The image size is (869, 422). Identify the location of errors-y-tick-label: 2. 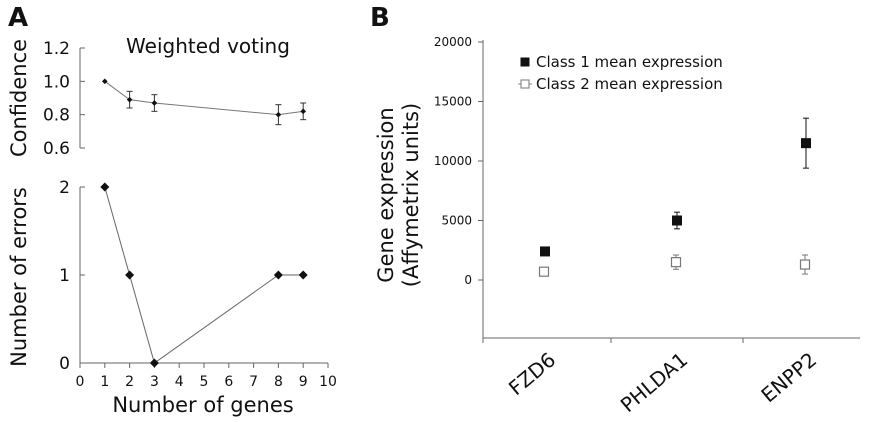
(64, 188).